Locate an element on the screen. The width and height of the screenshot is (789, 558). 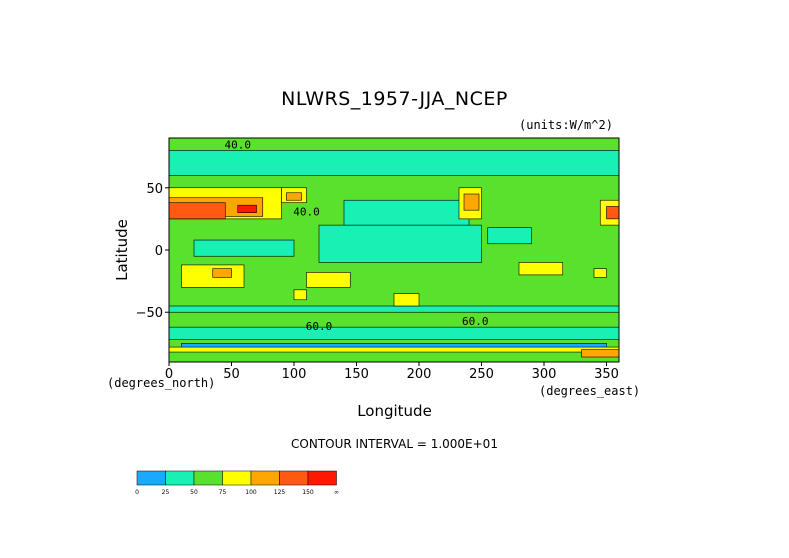
y-tick-label-1: 0 is located at coordinates (159, 251).